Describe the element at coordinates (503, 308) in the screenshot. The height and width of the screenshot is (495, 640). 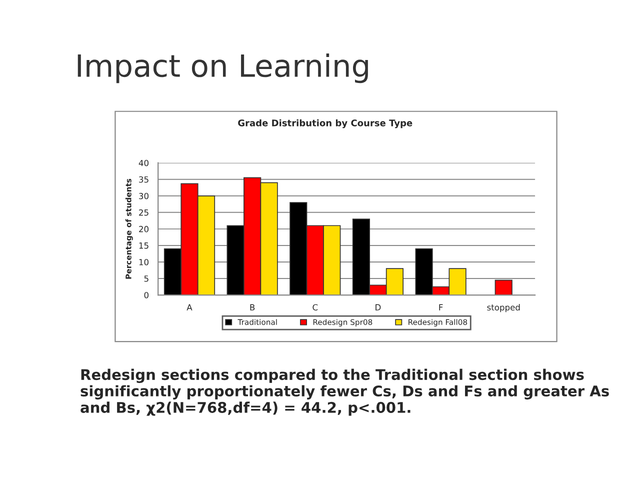
I see `x-tick-label: stopped` at that location.